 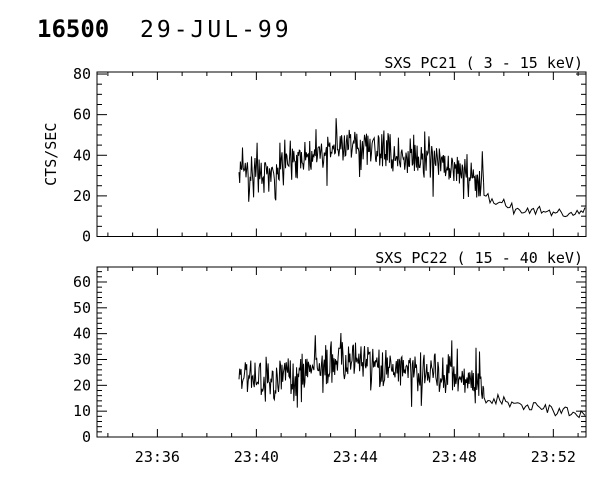 I want to click on x-tick-label: 23:44, so click(x=355, y=457).